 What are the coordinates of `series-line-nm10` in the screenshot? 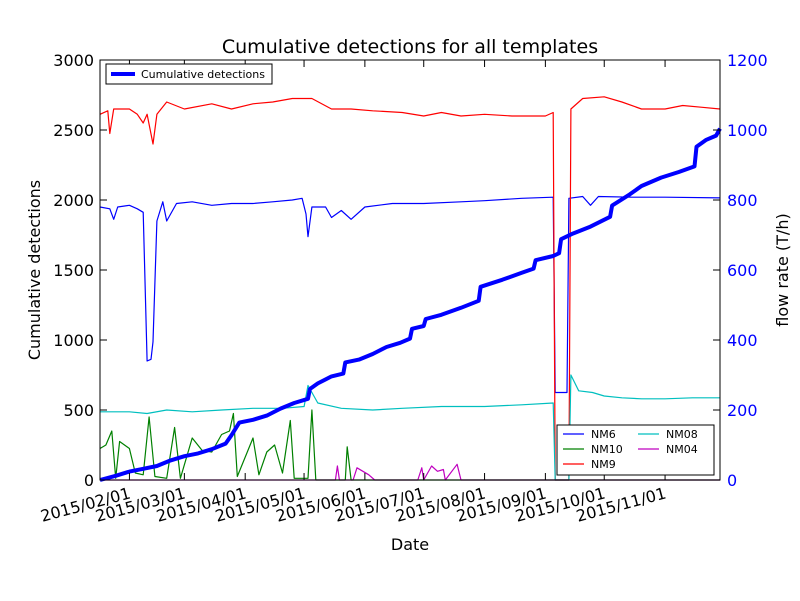 It's located at (409, 445).